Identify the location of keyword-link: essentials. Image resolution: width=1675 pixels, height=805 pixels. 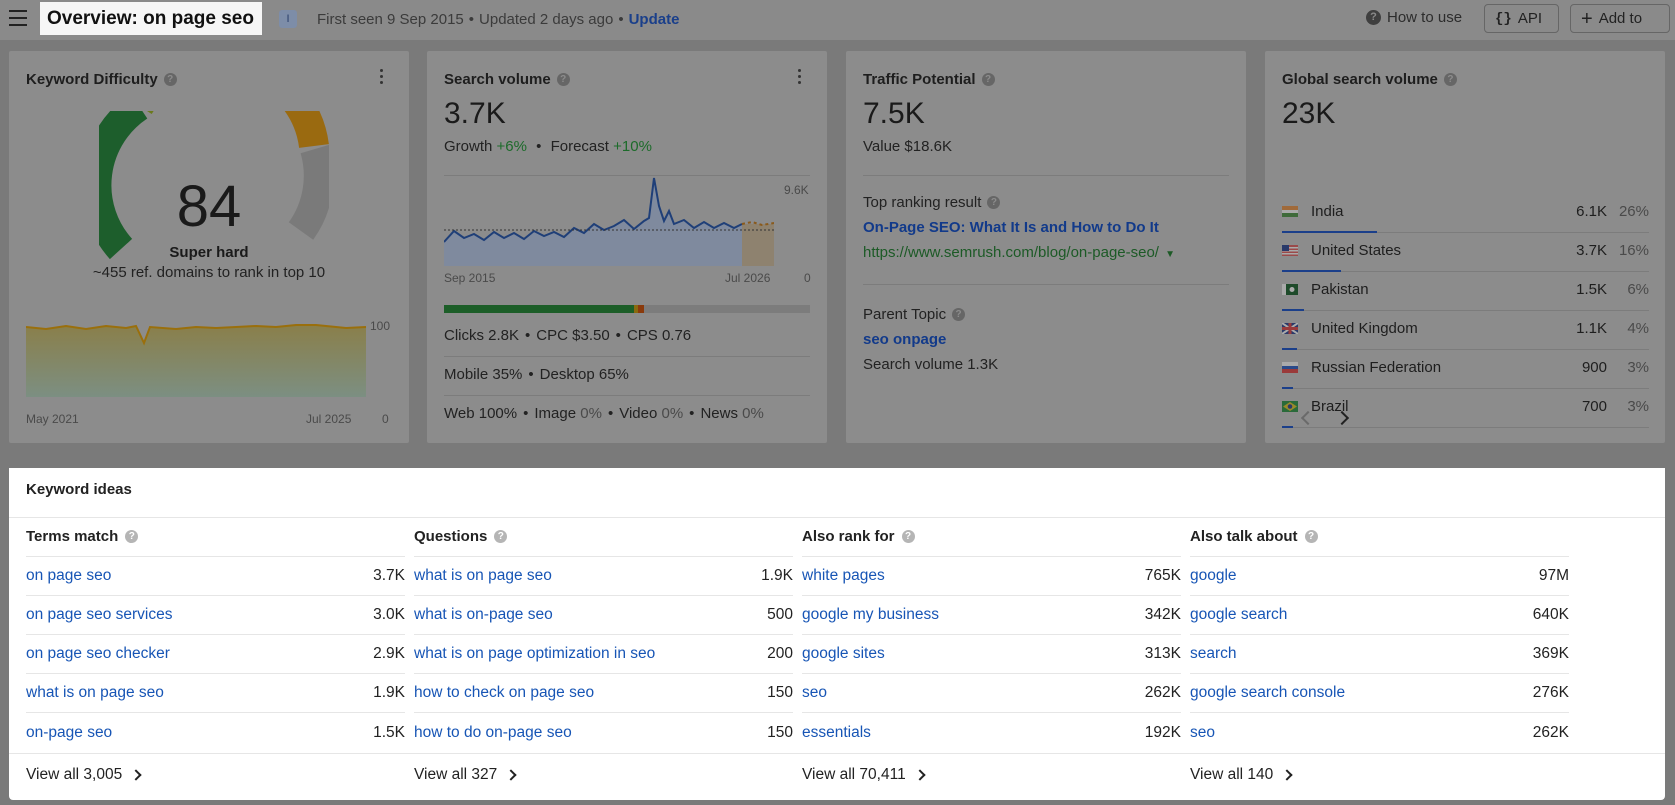
(836, 732).